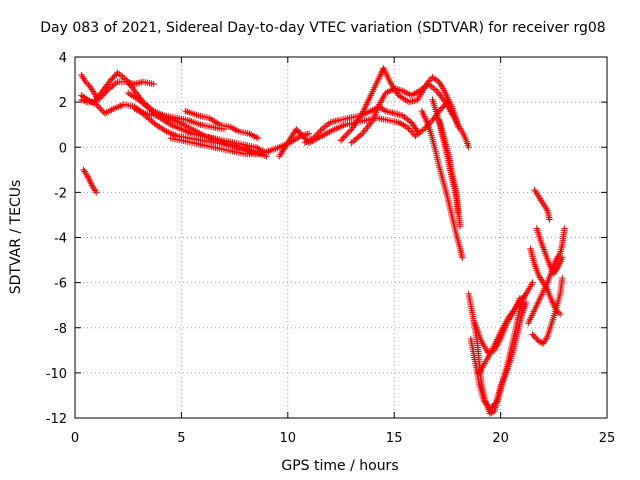 Image resolution: width=640 pixels, height=480 pixels. Describe the element at coordinates (394, 438) in the screenshot. I see `x-tick-label: 15` at that location.